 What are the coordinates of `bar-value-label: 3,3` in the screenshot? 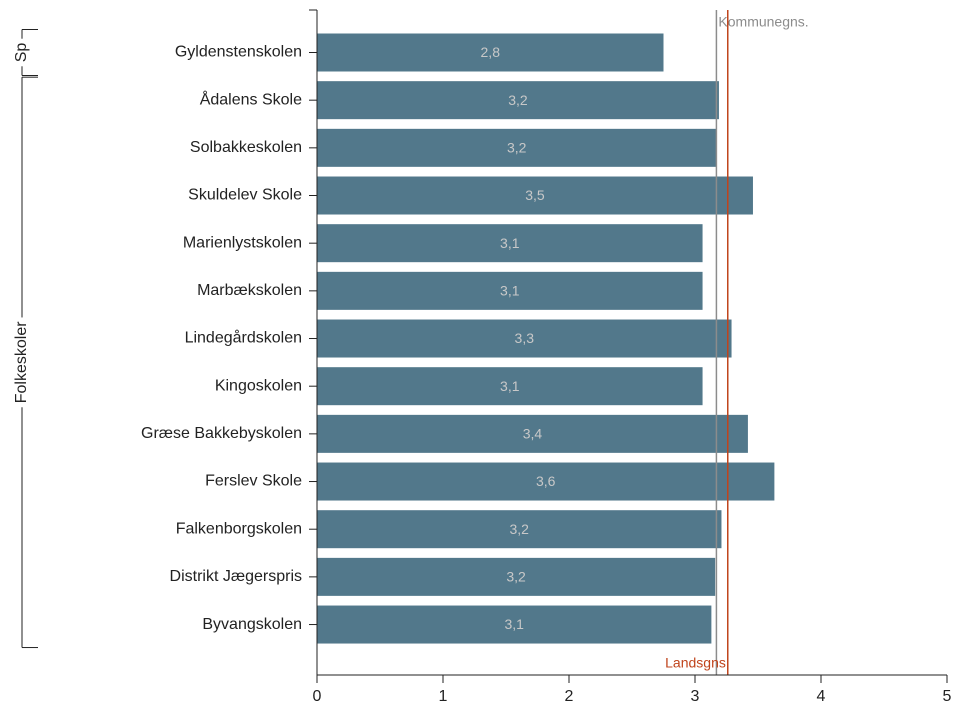 It's located at (525, 338).